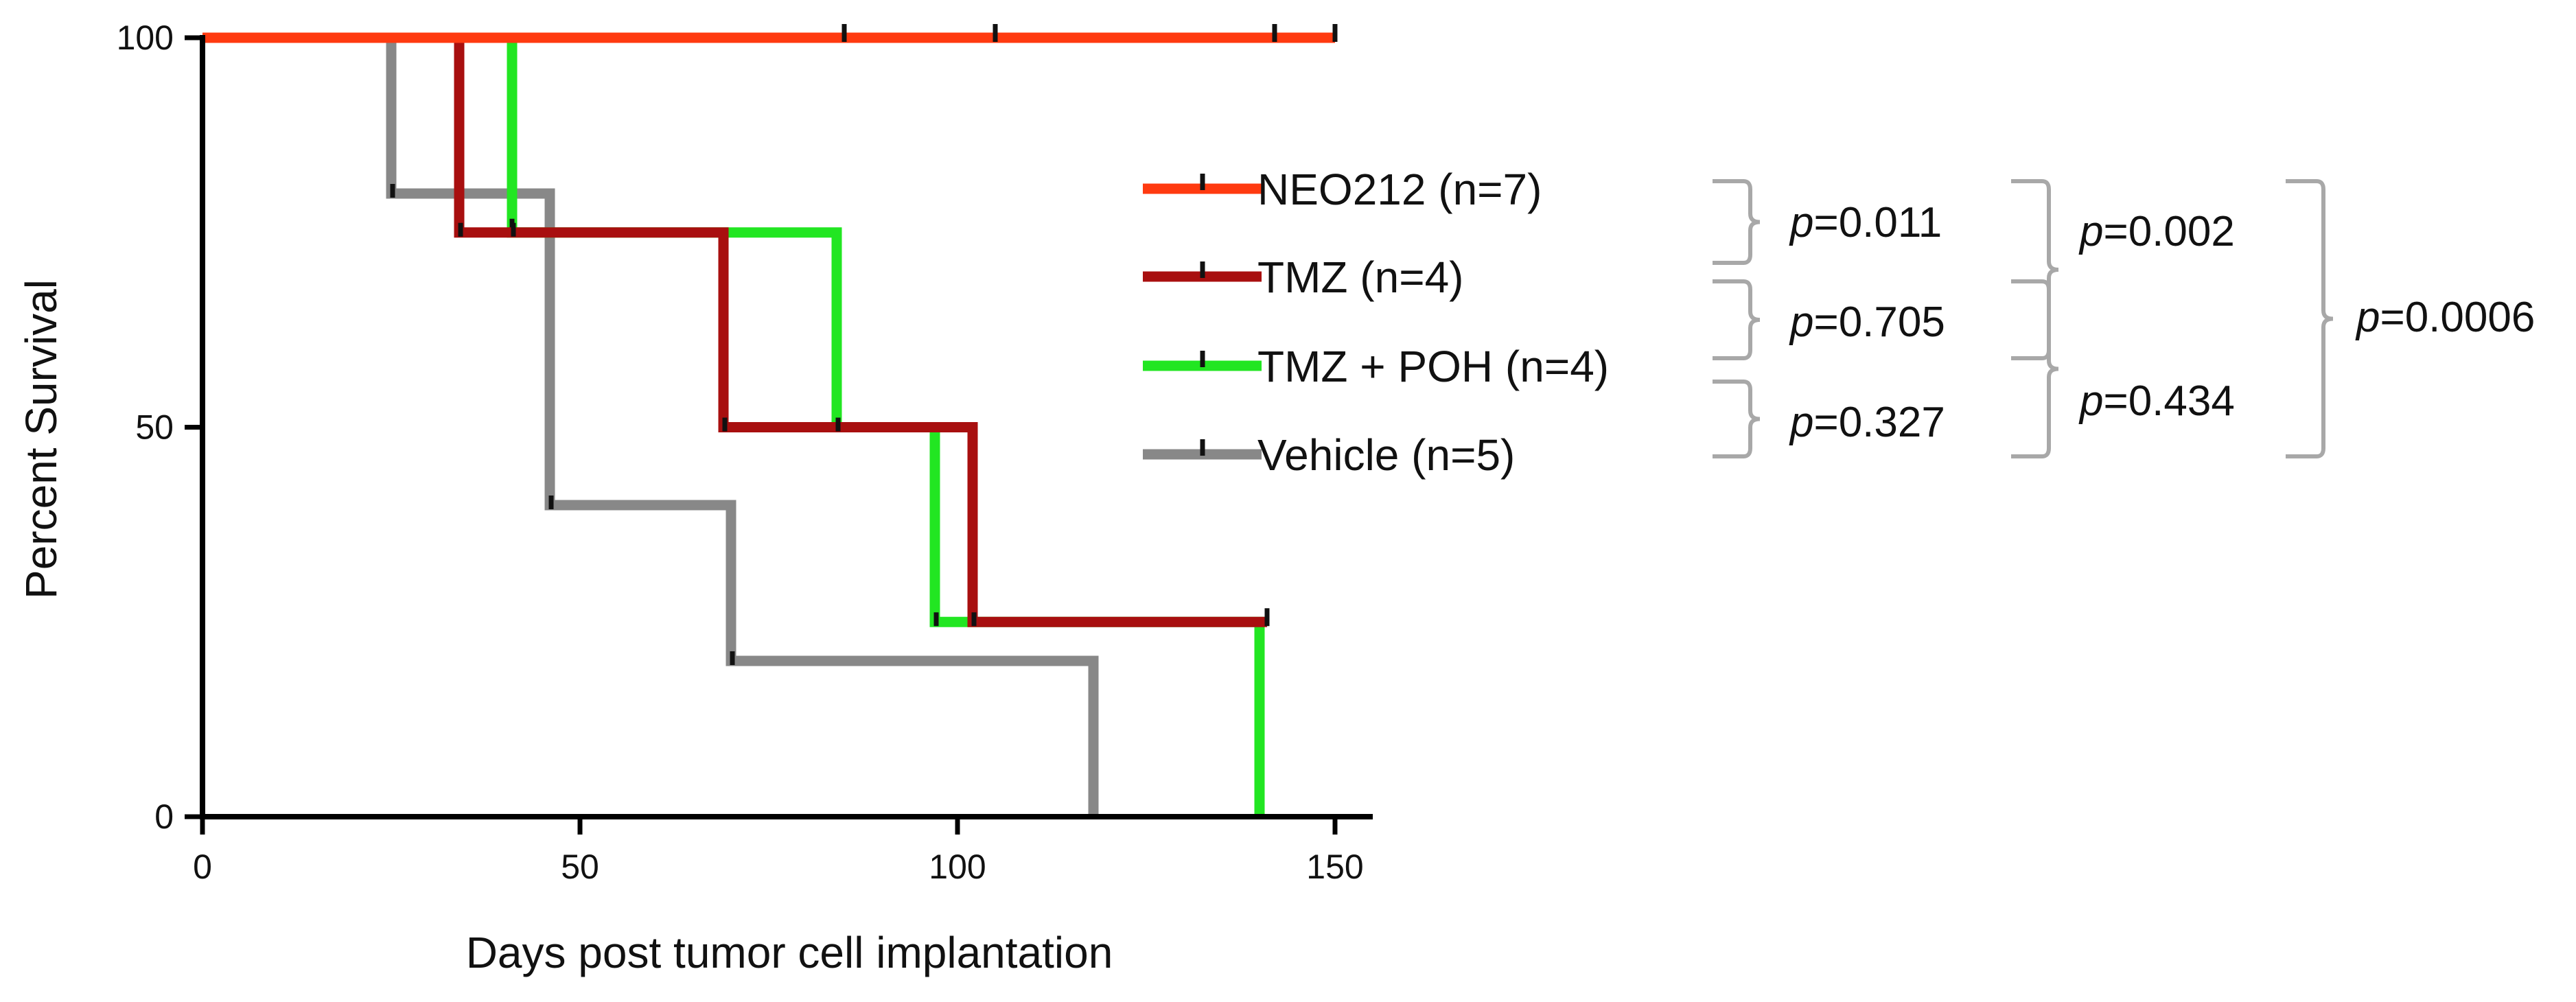 The image size is (2576, 1002). What do you see at coordinates (2445, 317) in the screenshot?
I see `p-value-label-6: p=0.0006` at bounding box center [2445, 317].